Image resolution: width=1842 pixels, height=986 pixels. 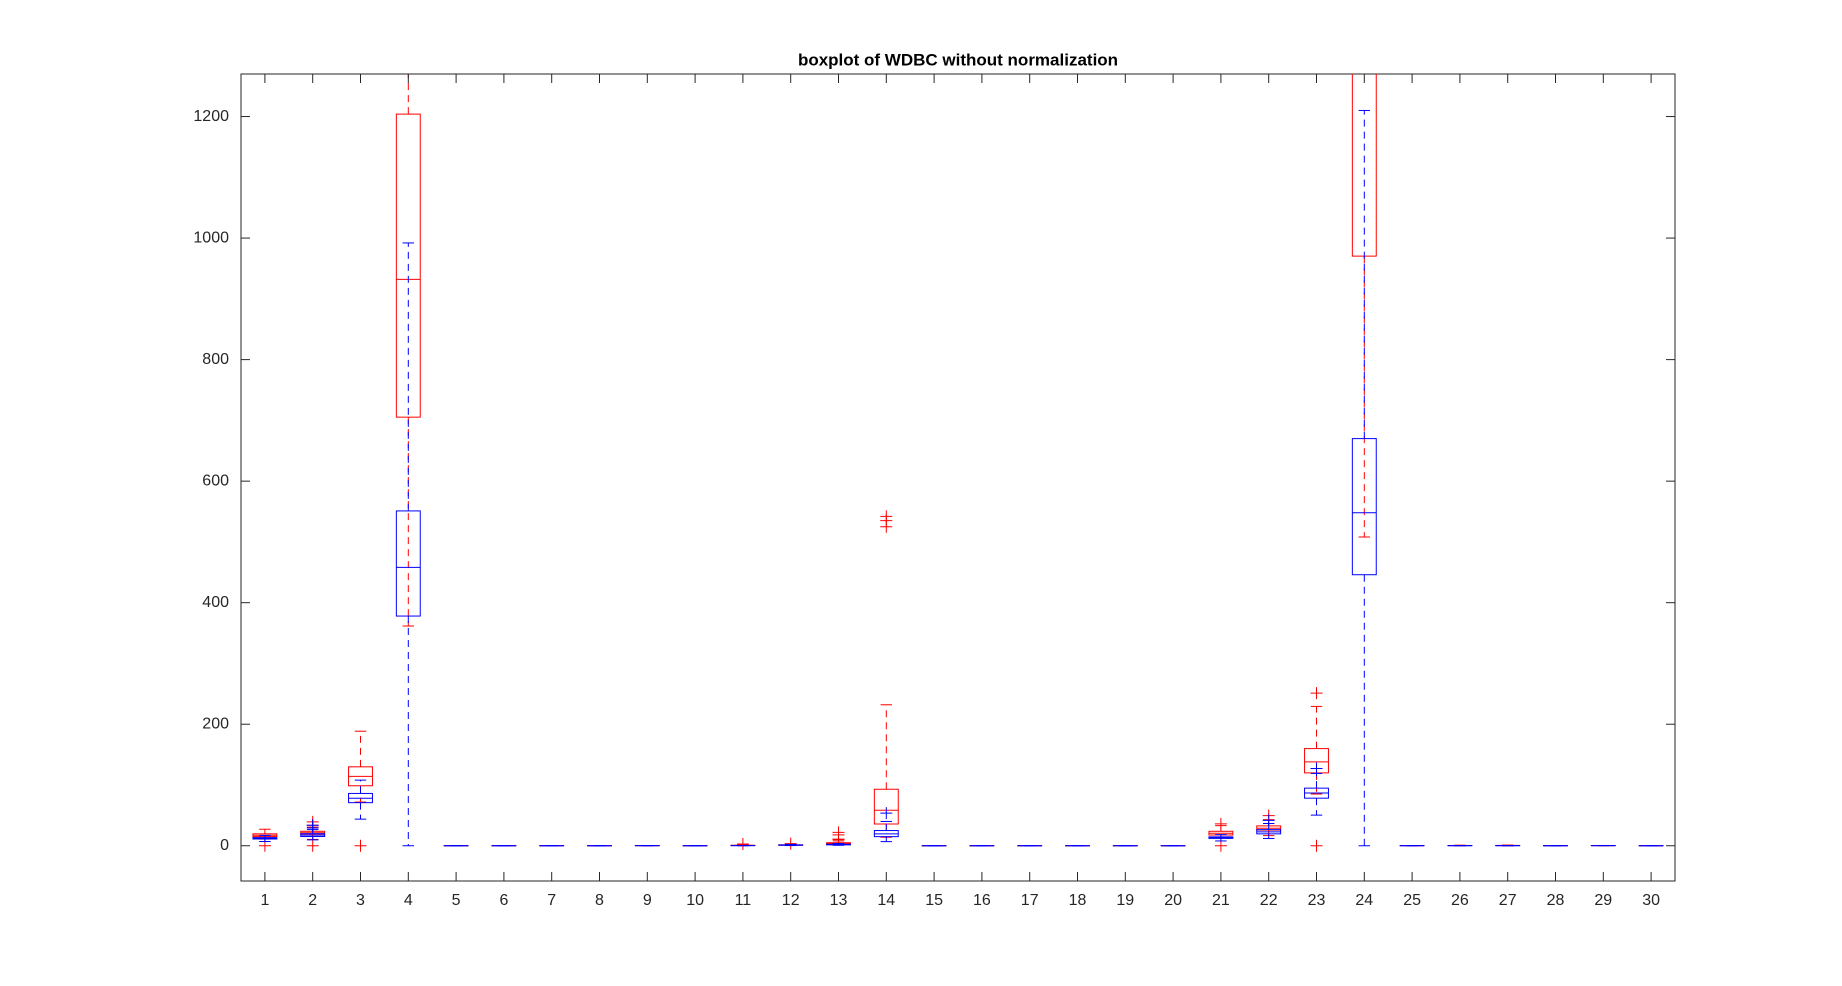 What do you see at coordinates (1317, 900) in the screenshot?
I see `x-tick-label: 23` at bounding box center [1317, 900].